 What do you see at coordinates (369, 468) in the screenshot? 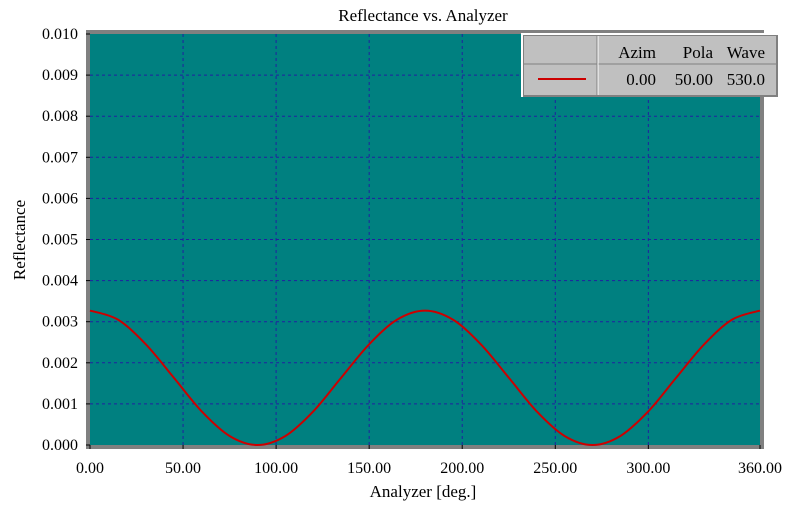
I see `x-tick-label: 150.00` at bounding box center [369, 468].